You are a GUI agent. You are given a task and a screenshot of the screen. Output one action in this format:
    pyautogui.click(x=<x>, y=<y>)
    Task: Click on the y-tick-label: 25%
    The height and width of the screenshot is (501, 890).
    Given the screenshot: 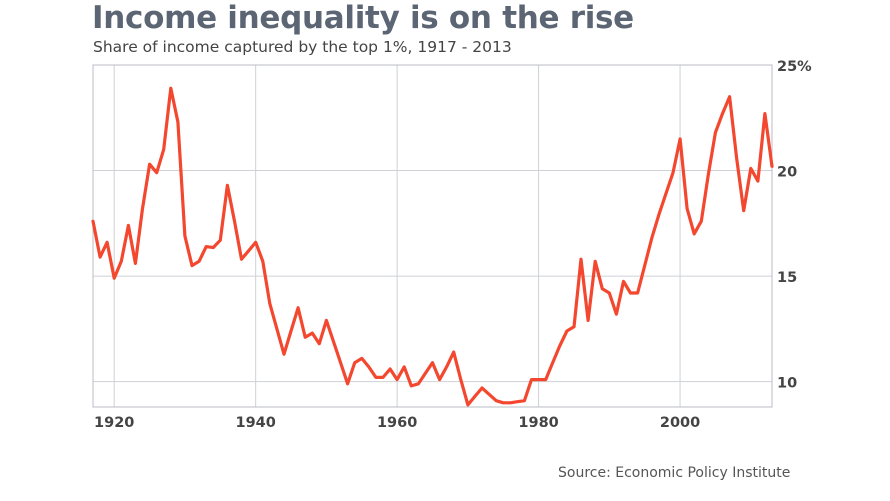 What is the action you would take?
    pyautogui.click(x=794, y=67)
    